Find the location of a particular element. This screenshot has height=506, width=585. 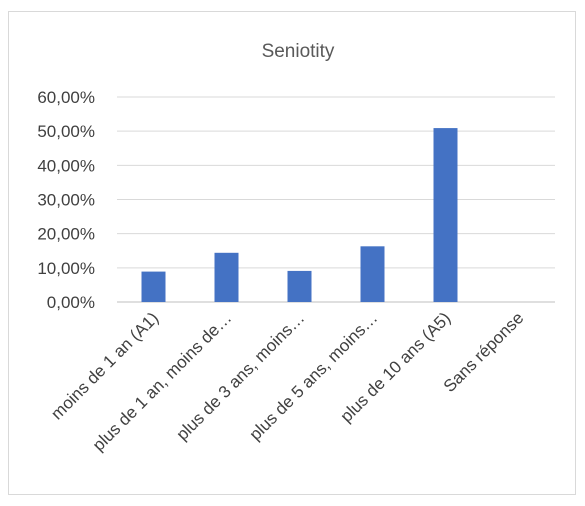

y-tick-label: 20,00% is located at coordinates (66, 234).